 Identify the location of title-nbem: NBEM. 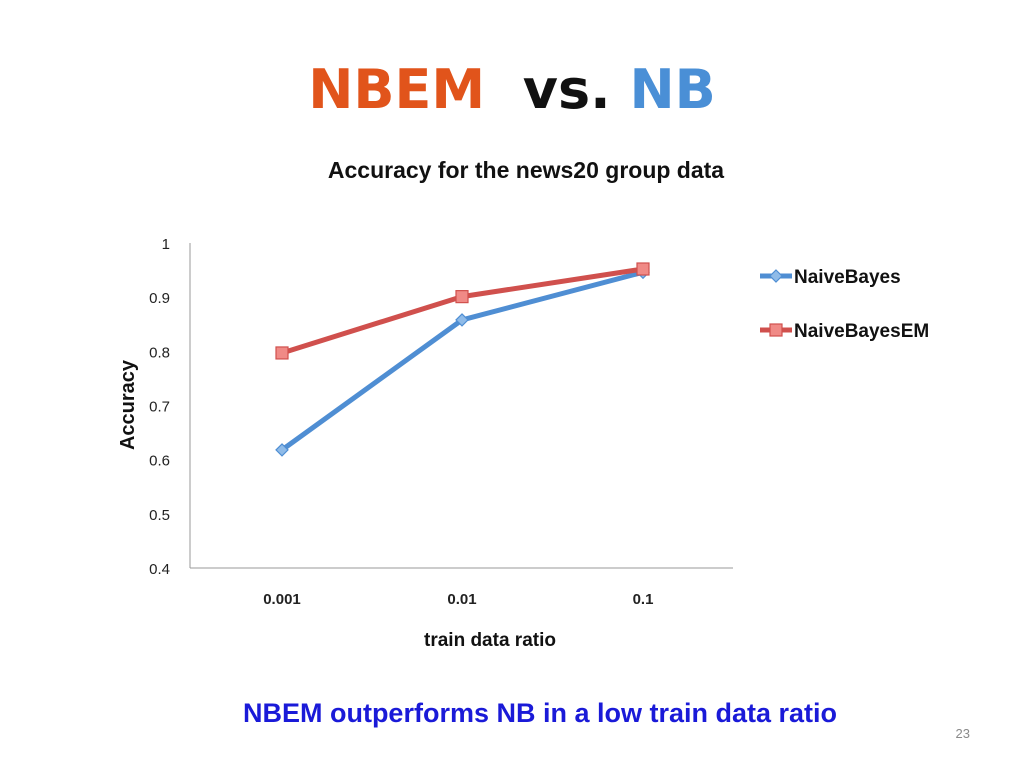
(397, 89).